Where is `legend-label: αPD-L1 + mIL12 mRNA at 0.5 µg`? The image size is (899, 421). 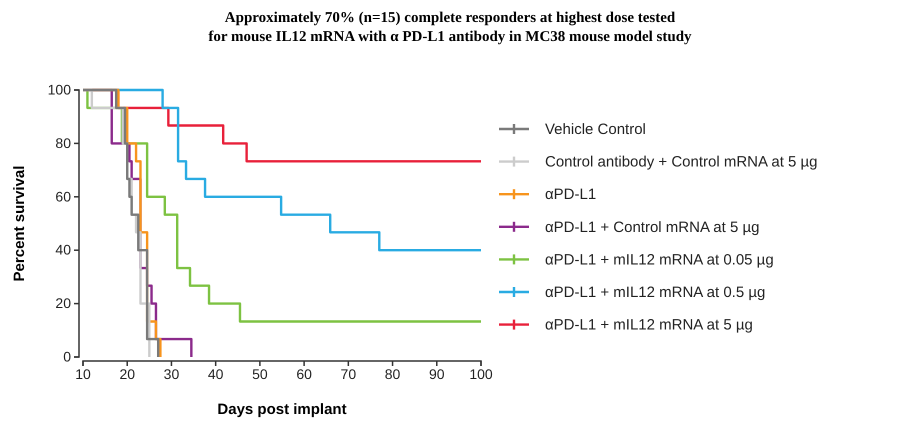 legend-label: αPD-L1 + mIL12 mRNA at 0.5 µg is located at coordinates (655, 292).